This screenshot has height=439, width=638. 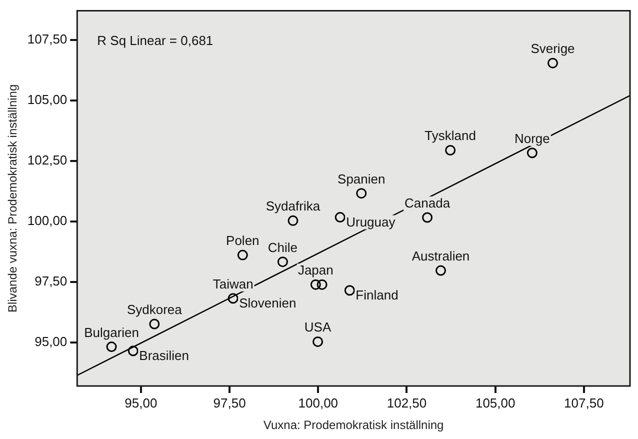 I want to click on y-tick-label: 107,50, so click(x=47, y=38).